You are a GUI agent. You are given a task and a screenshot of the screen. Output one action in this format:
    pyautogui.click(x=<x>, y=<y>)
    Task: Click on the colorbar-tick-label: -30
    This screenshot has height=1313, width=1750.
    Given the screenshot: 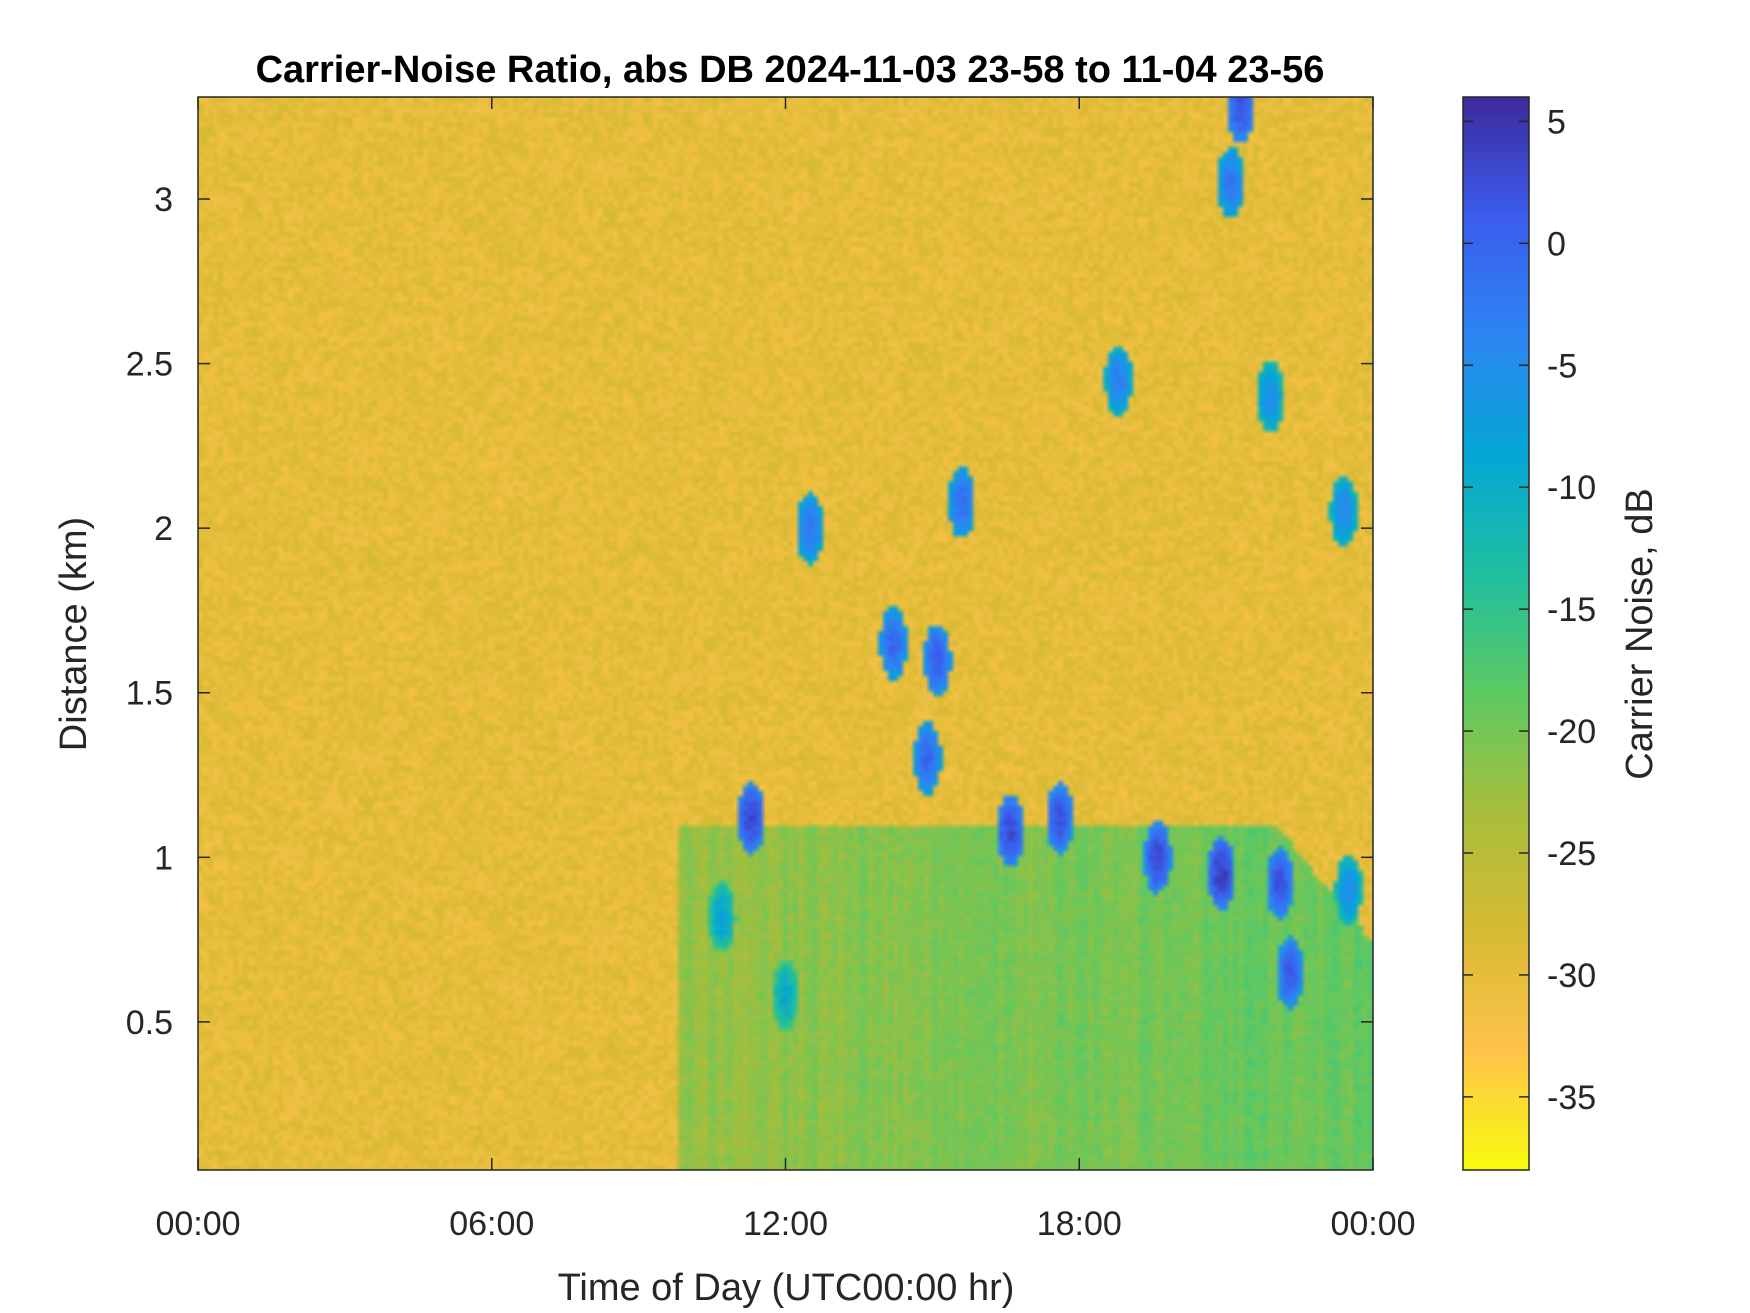 What is the action you would take?
    pyautogui.click(x=1571, y=976)
    